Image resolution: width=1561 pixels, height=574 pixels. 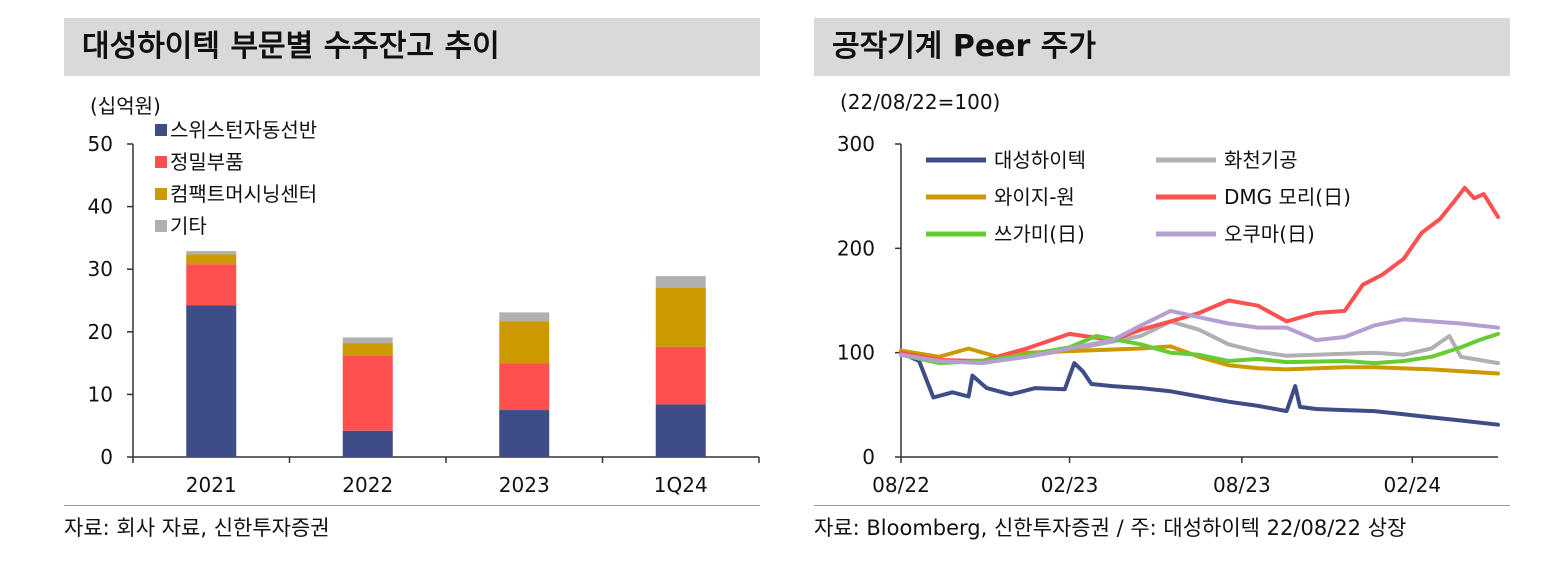 I want to click on legend-label: 오쿠마(日), so click(x=1269, y=234).